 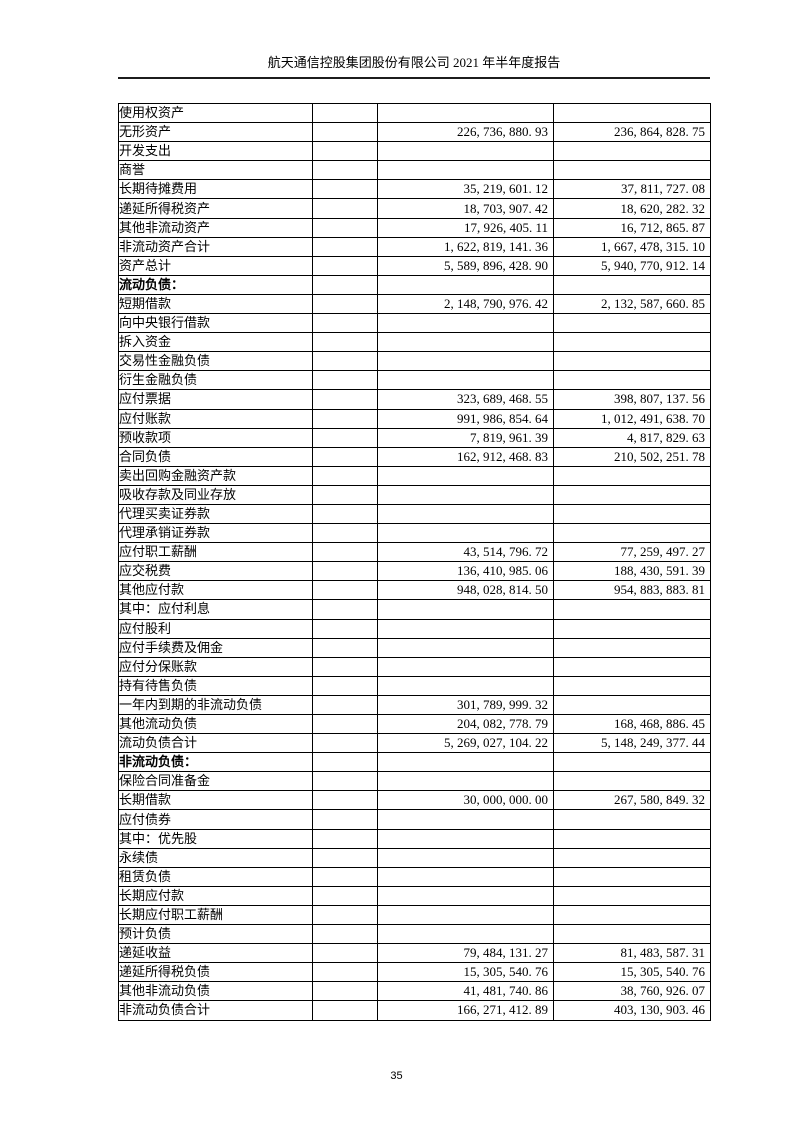 I want to click on table-row: 商誉, so click(x=414, y=170).